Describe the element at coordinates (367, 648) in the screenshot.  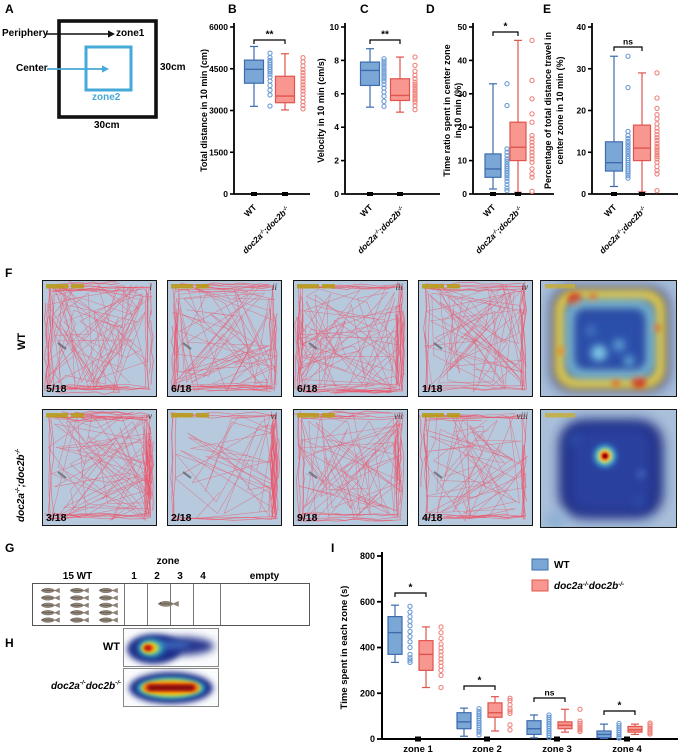
I see `svg-text: 400` at that location.